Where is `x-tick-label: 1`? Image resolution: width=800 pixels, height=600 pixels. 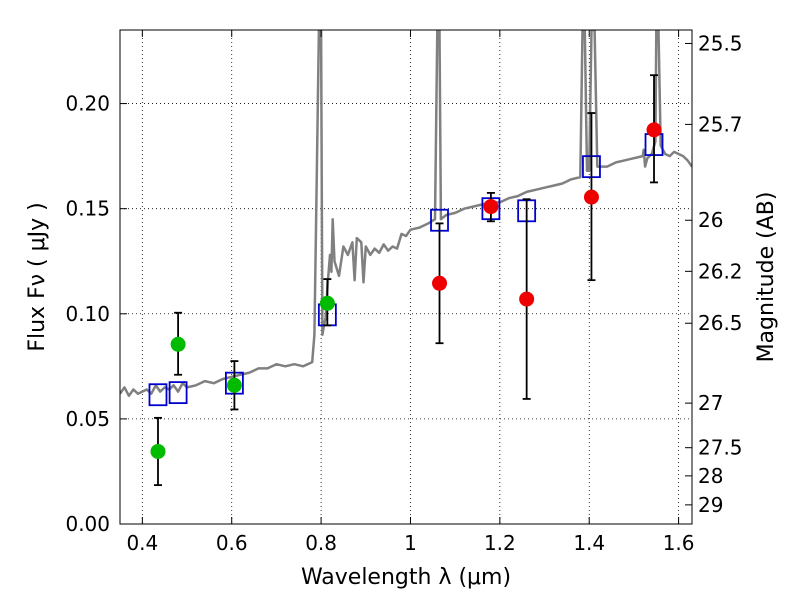
x-tick-label: 1 is located at coordinates (410, 543).